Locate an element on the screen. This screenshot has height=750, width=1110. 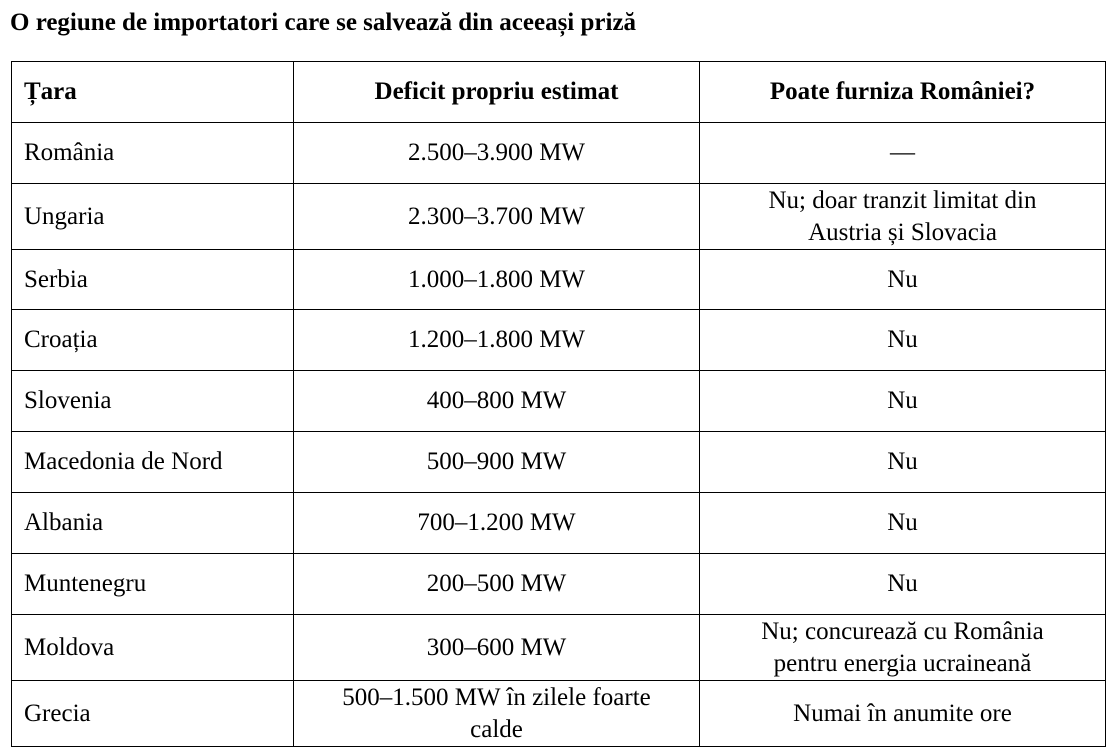
header-supply: Poate furniza României? is located at coordinates (902, 92).